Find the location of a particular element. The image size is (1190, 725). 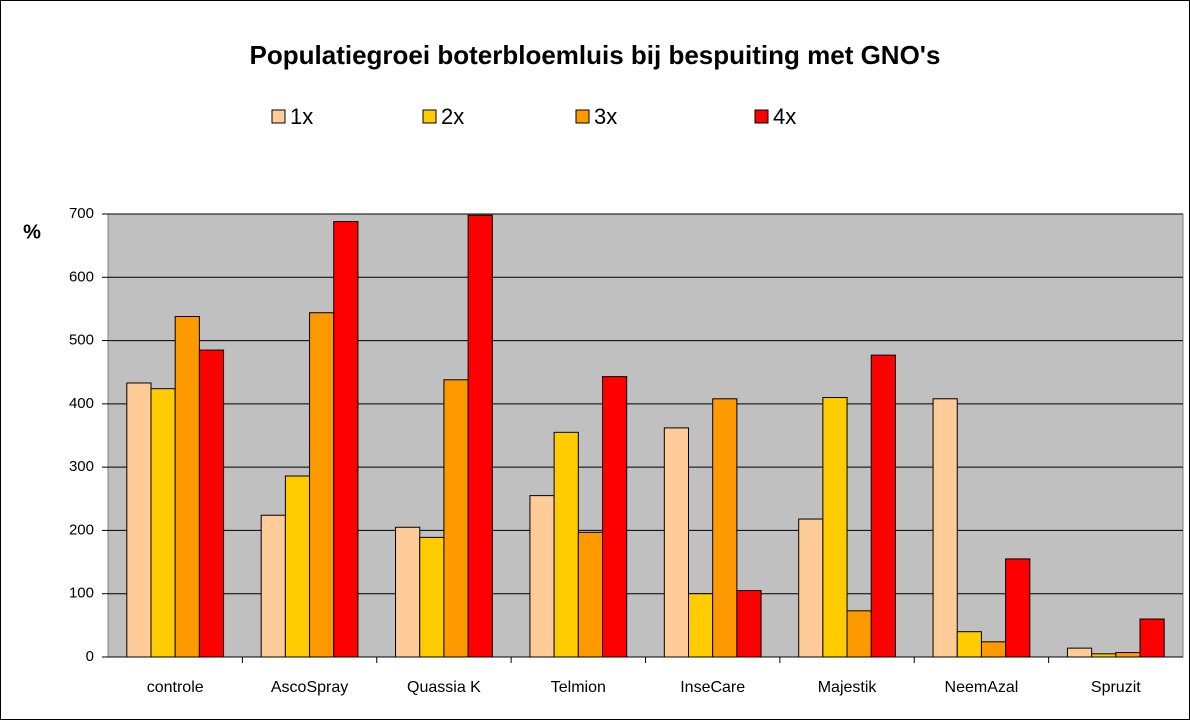

y-tick-label: 300 is located at coordinates (81, 466).